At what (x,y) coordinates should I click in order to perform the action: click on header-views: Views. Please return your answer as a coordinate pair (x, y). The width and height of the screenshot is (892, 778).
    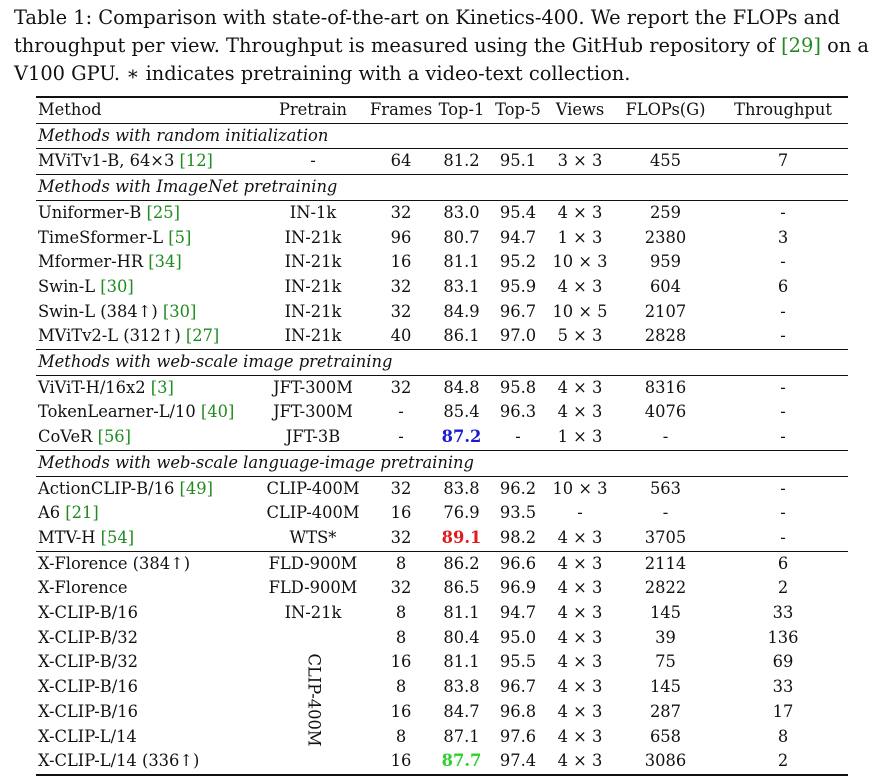
    Looking at the image, I should click on (580, 109).